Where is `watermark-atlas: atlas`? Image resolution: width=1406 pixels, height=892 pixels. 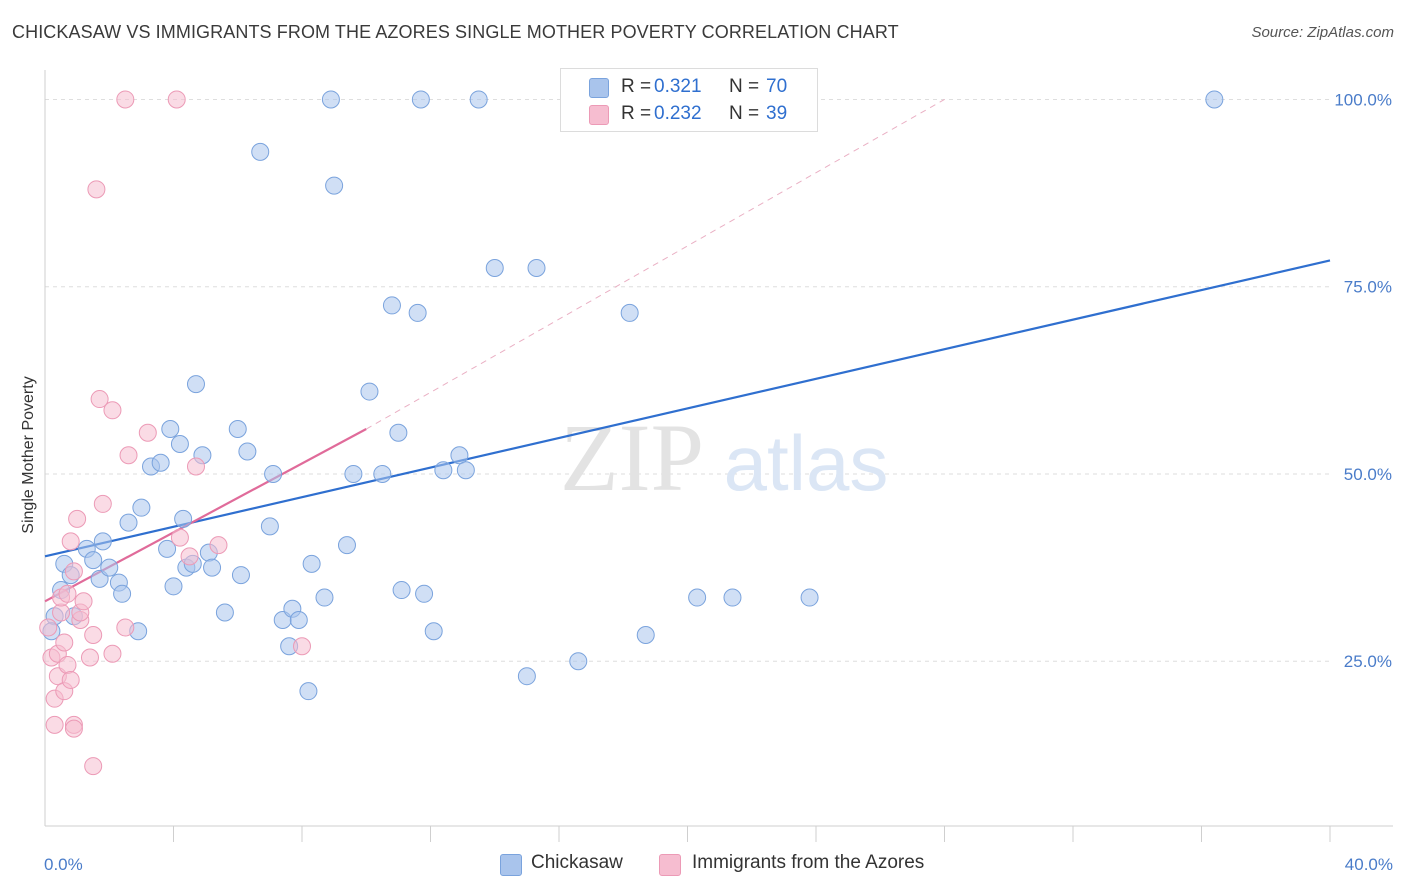
watermark-atlas: atlas is located at coordinates (806, 463).